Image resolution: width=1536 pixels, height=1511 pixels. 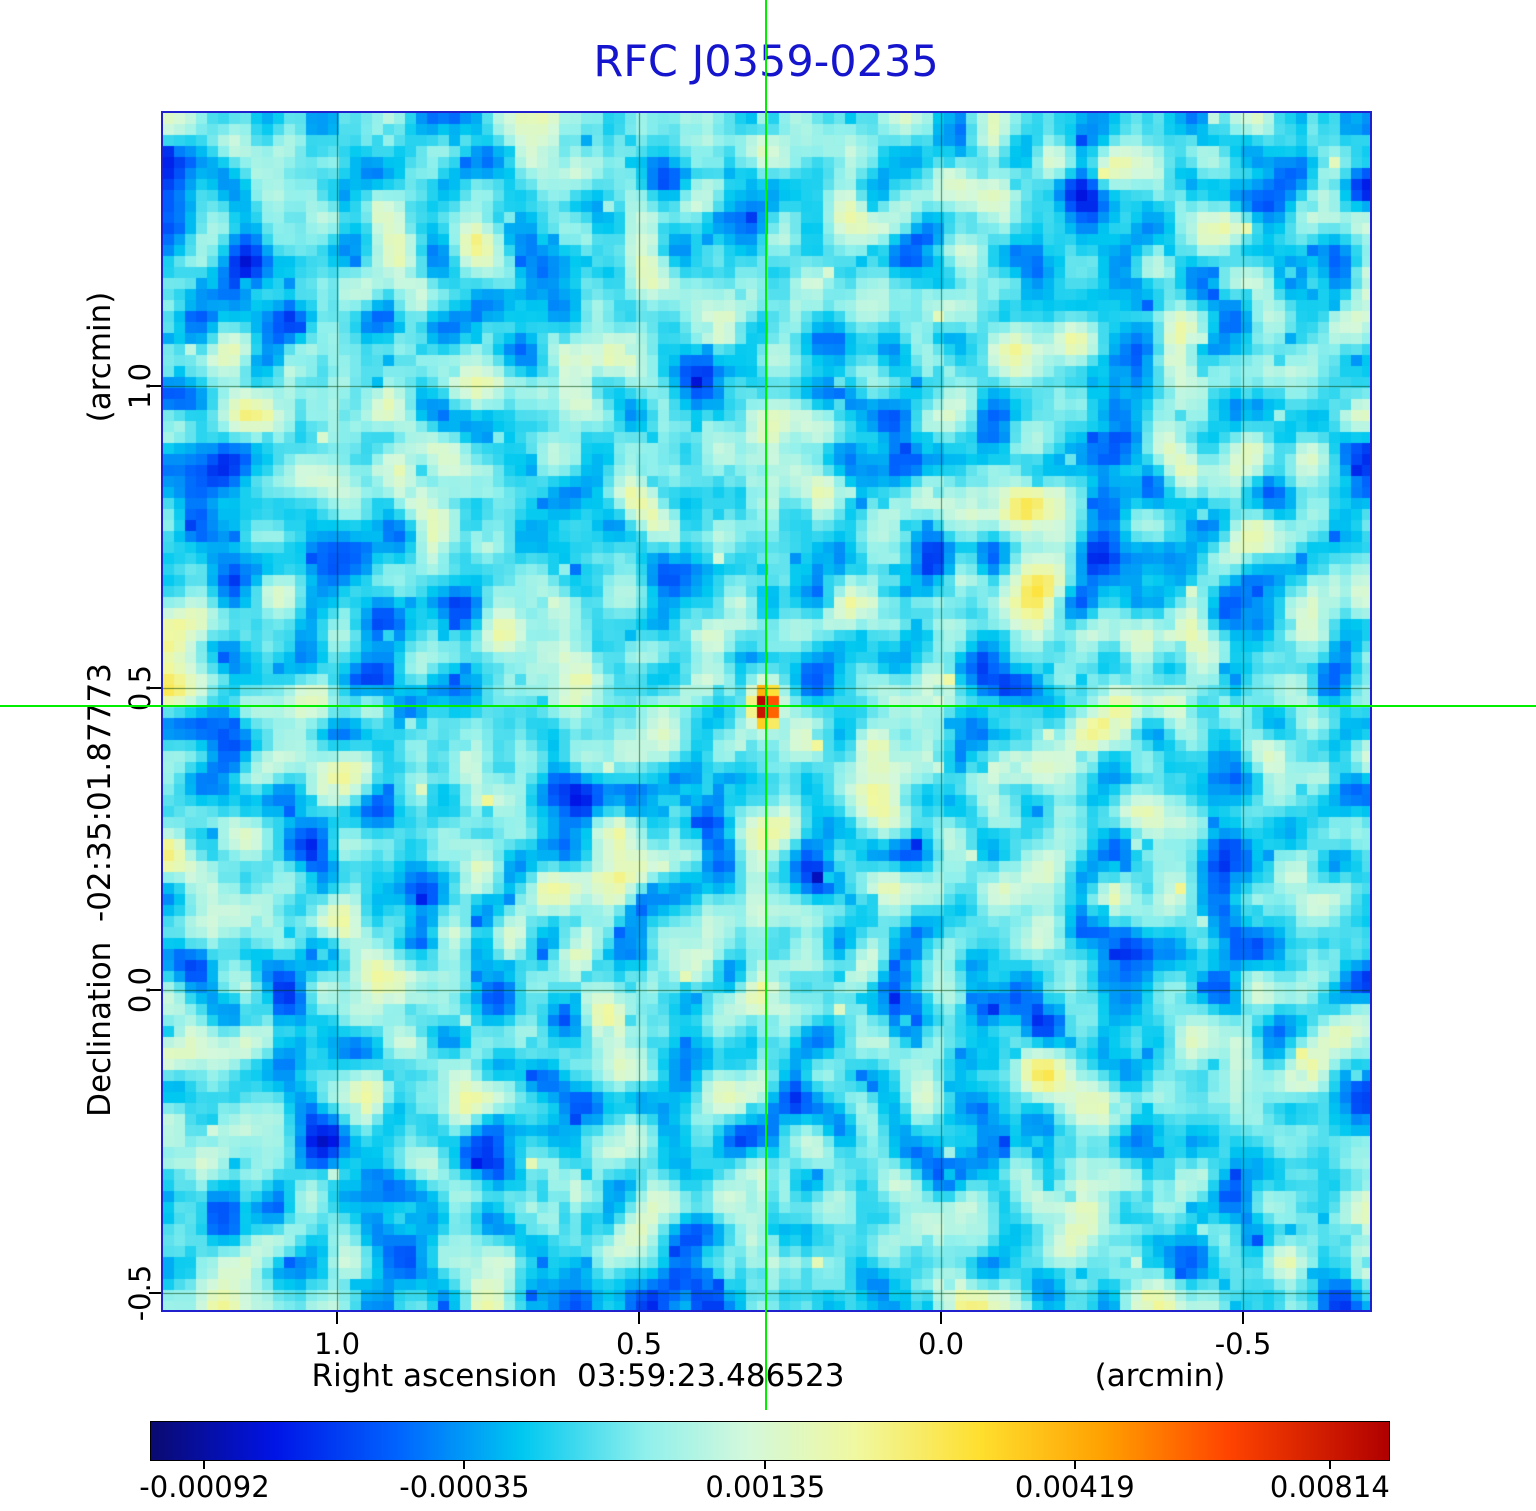 I want to click on x-axis-unit-label: (arcmin), so click(x=1160, y=1376).